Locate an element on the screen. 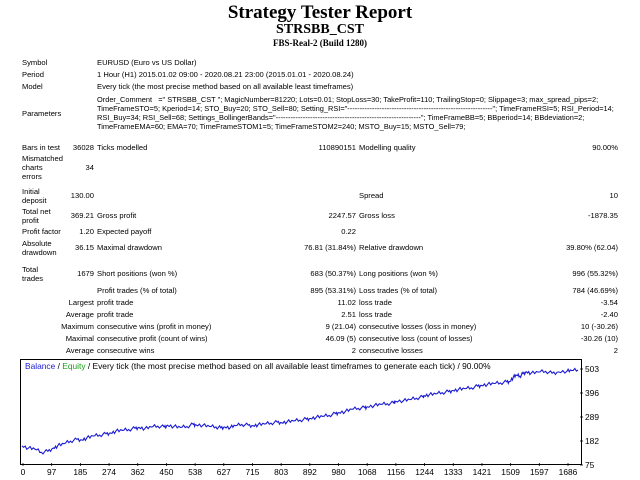  trades-value: 1679 is located at coordinates (85, 273).